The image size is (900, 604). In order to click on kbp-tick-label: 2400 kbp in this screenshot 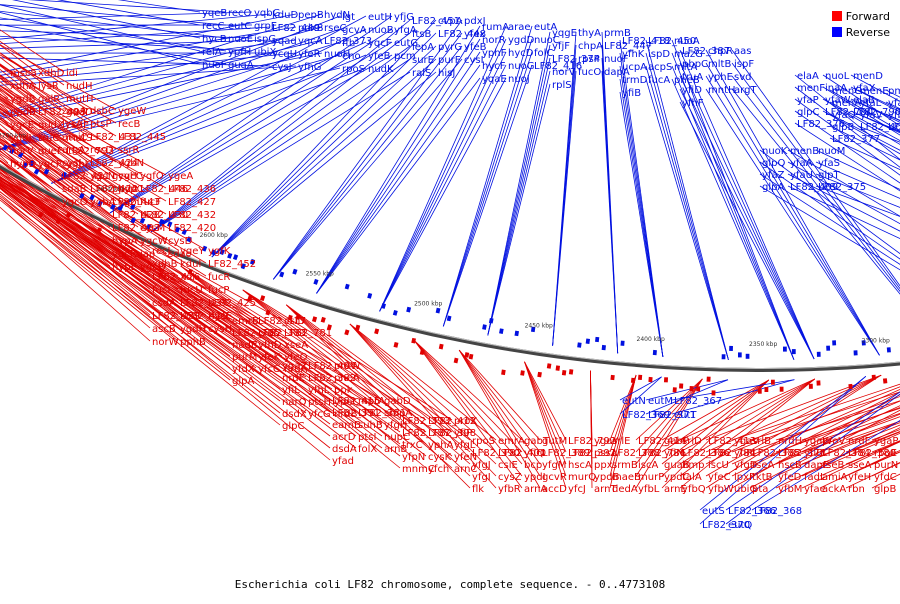, I will do `click(651, 339)`.